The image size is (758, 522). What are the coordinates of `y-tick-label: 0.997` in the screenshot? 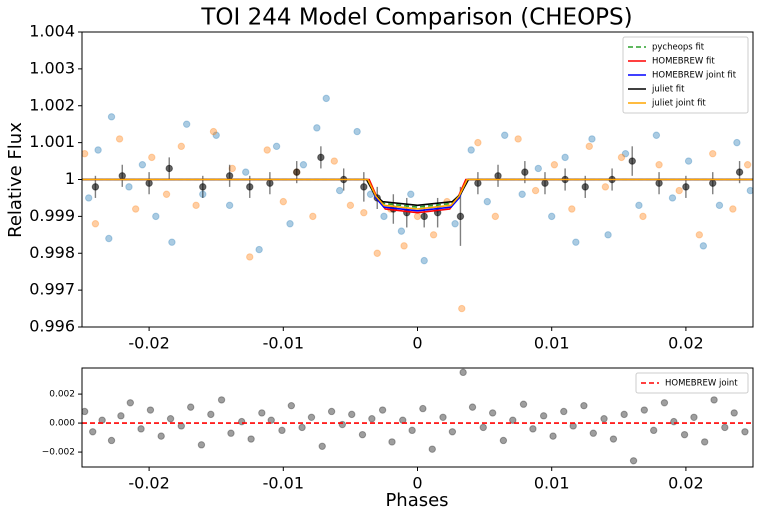 It's located at (52, 289).